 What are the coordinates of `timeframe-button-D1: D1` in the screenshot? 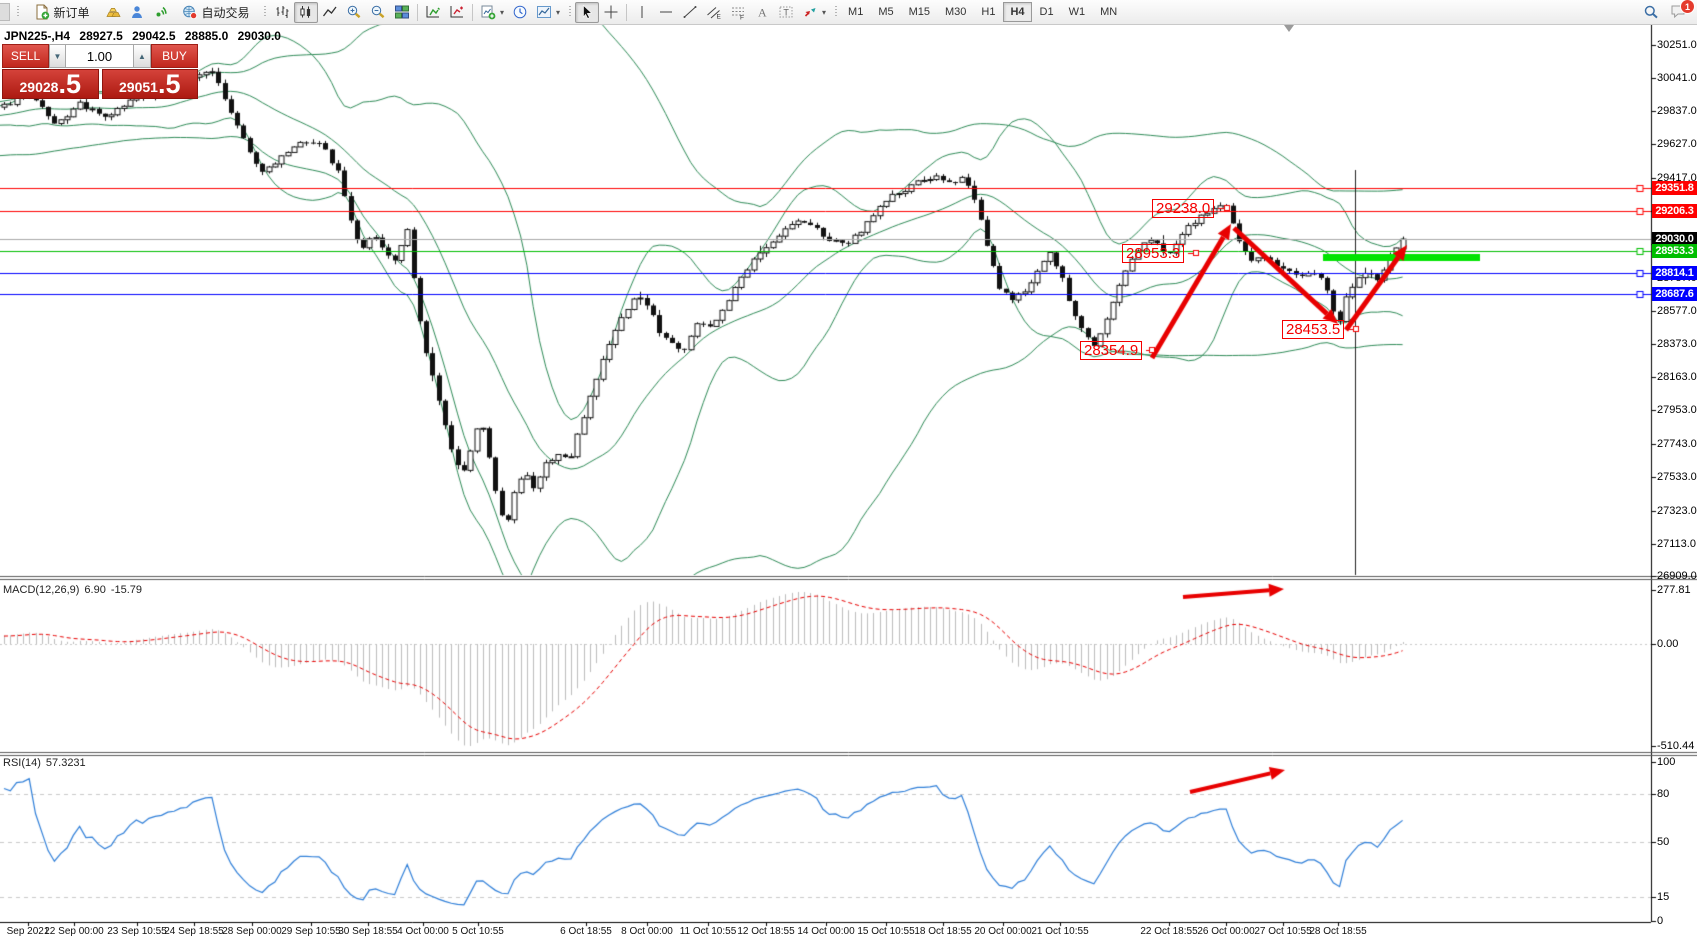 It's located at (1047, 12).